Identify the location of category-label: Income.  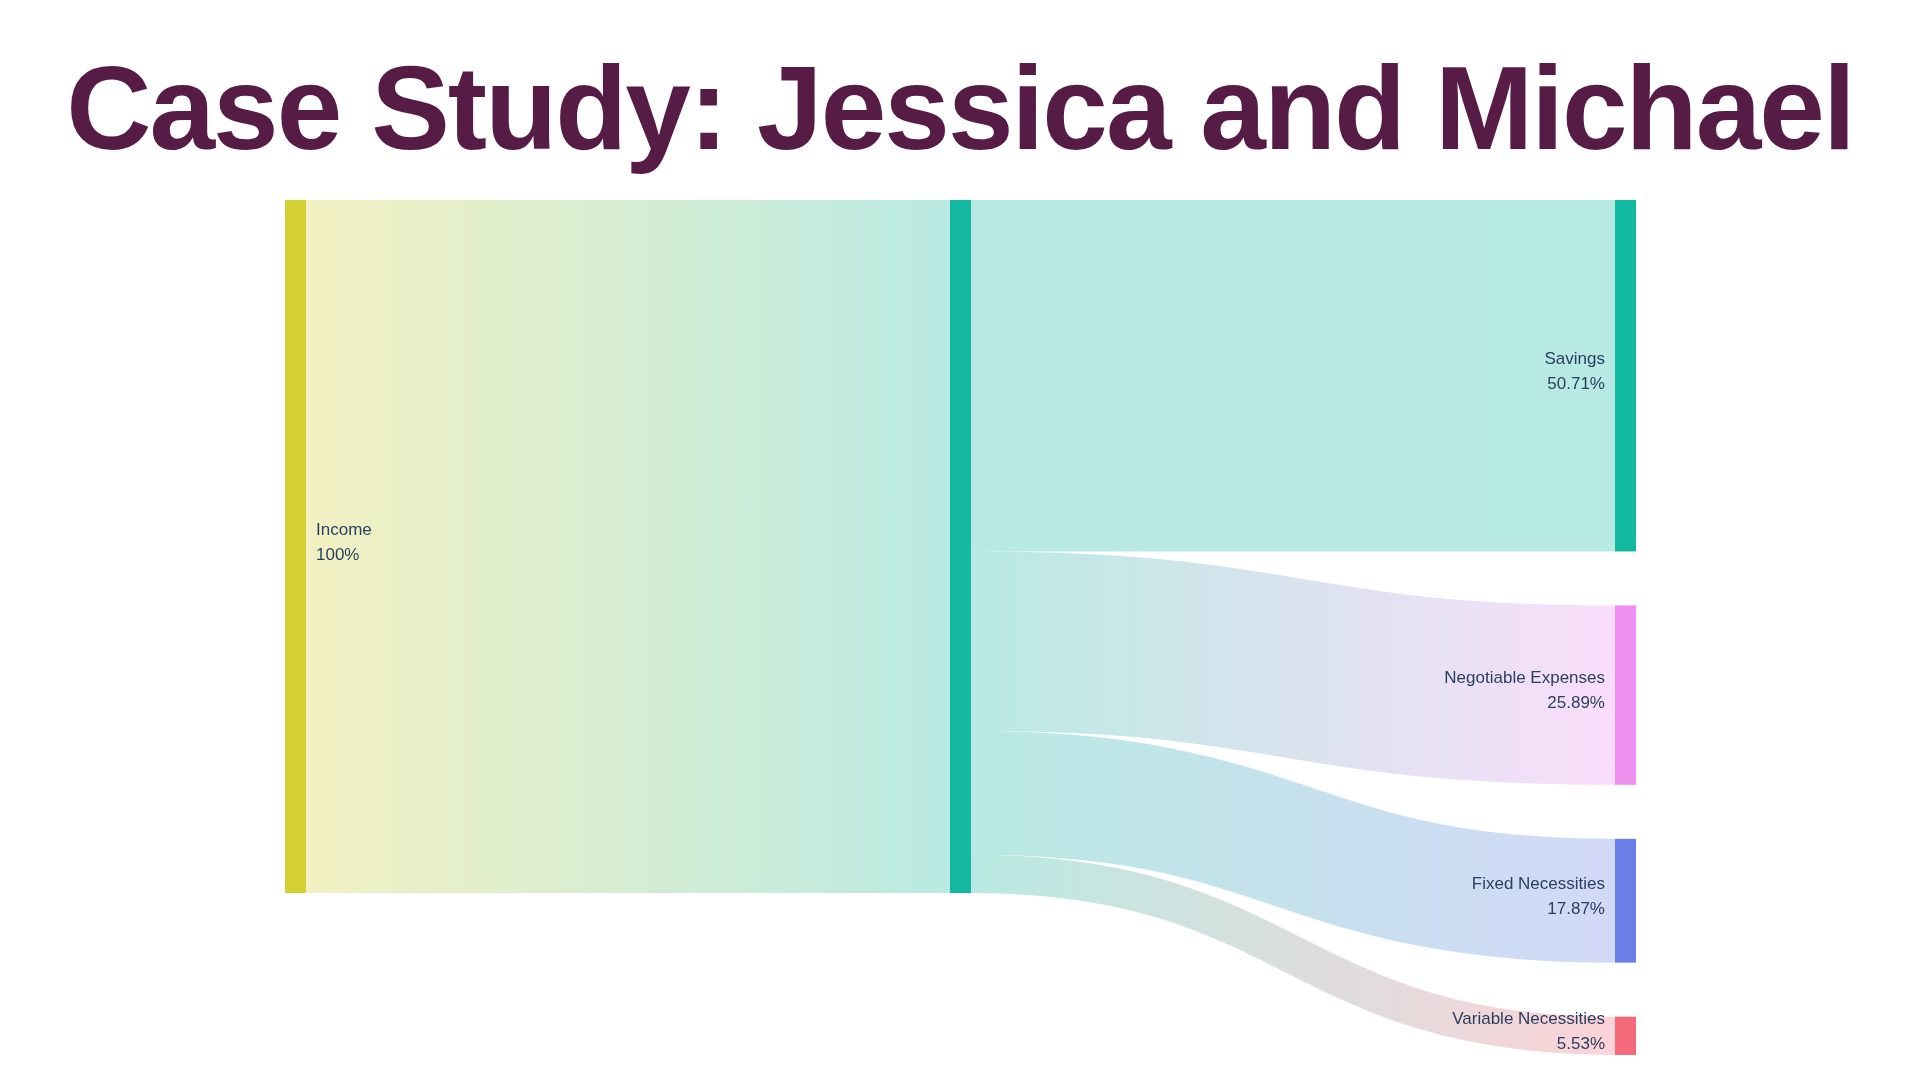
(344, 529).